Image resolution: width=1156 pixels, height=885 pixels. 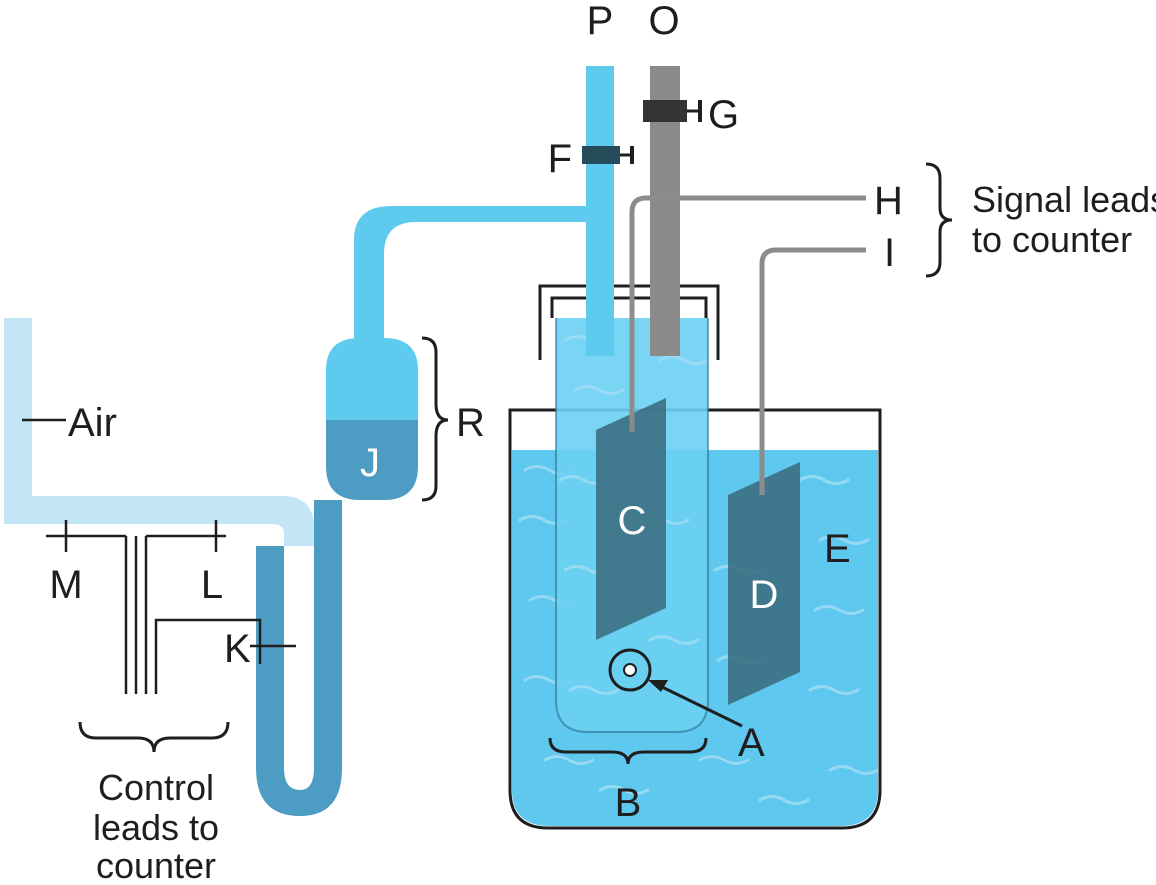 I want to click on arrow-to-a, so click(x=695, y=704).